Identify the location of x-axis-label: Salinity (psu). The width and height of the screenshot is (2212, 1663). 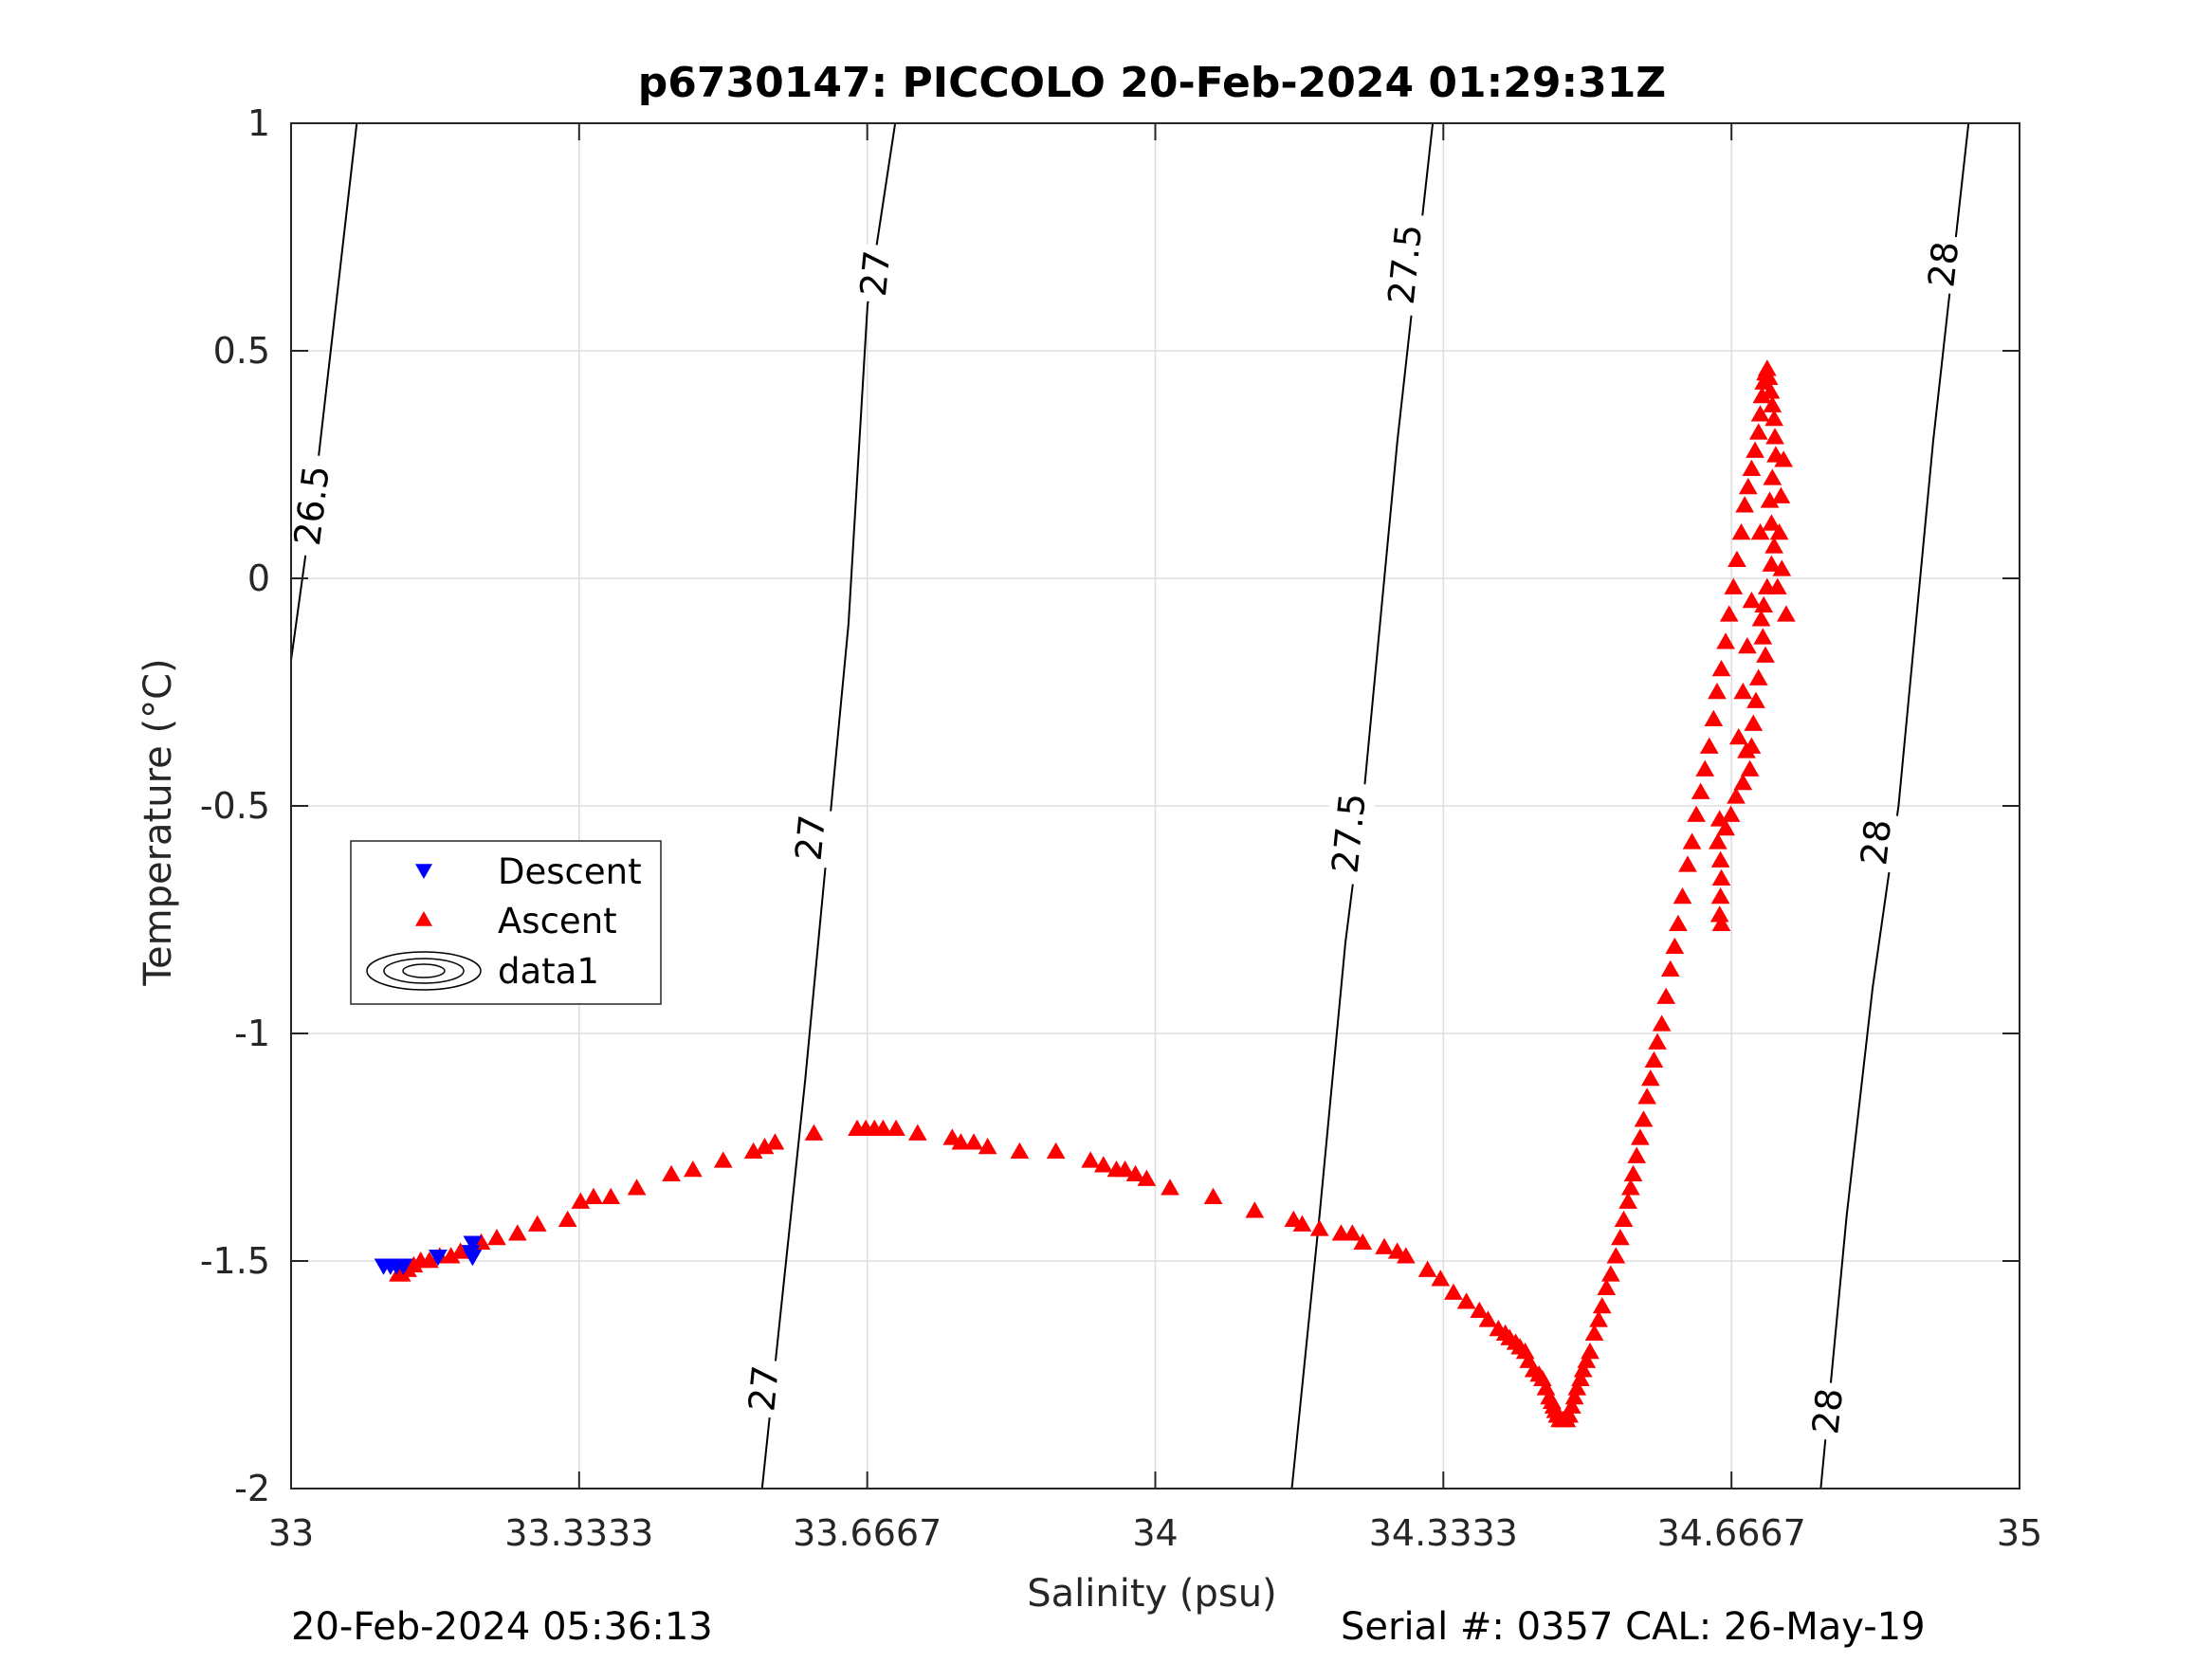
(1151, 1594).